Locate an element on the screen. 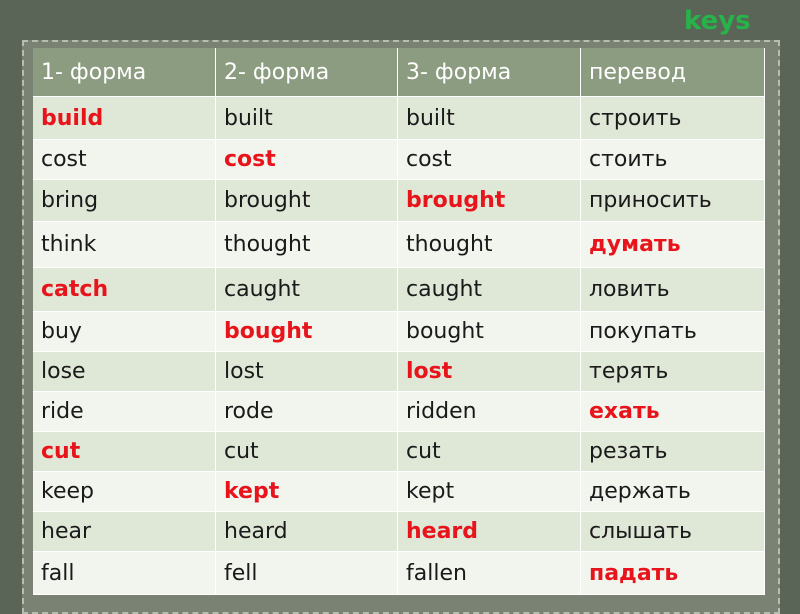  table-cell: think is located at coordinates (124, 245).